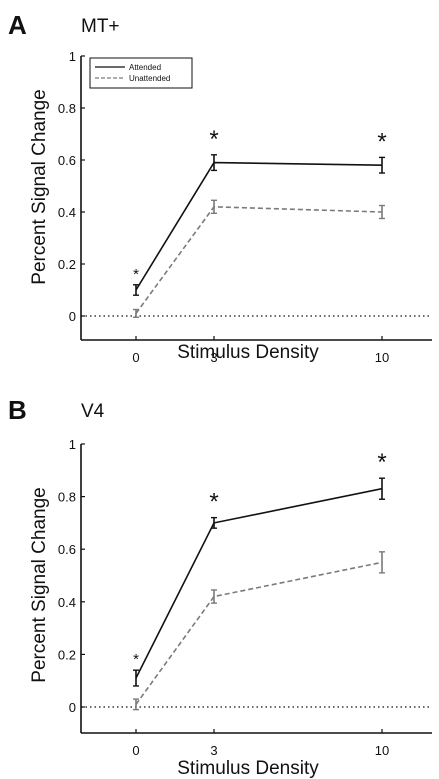  I want to click on legend-label: Attended, so click(145, 67).